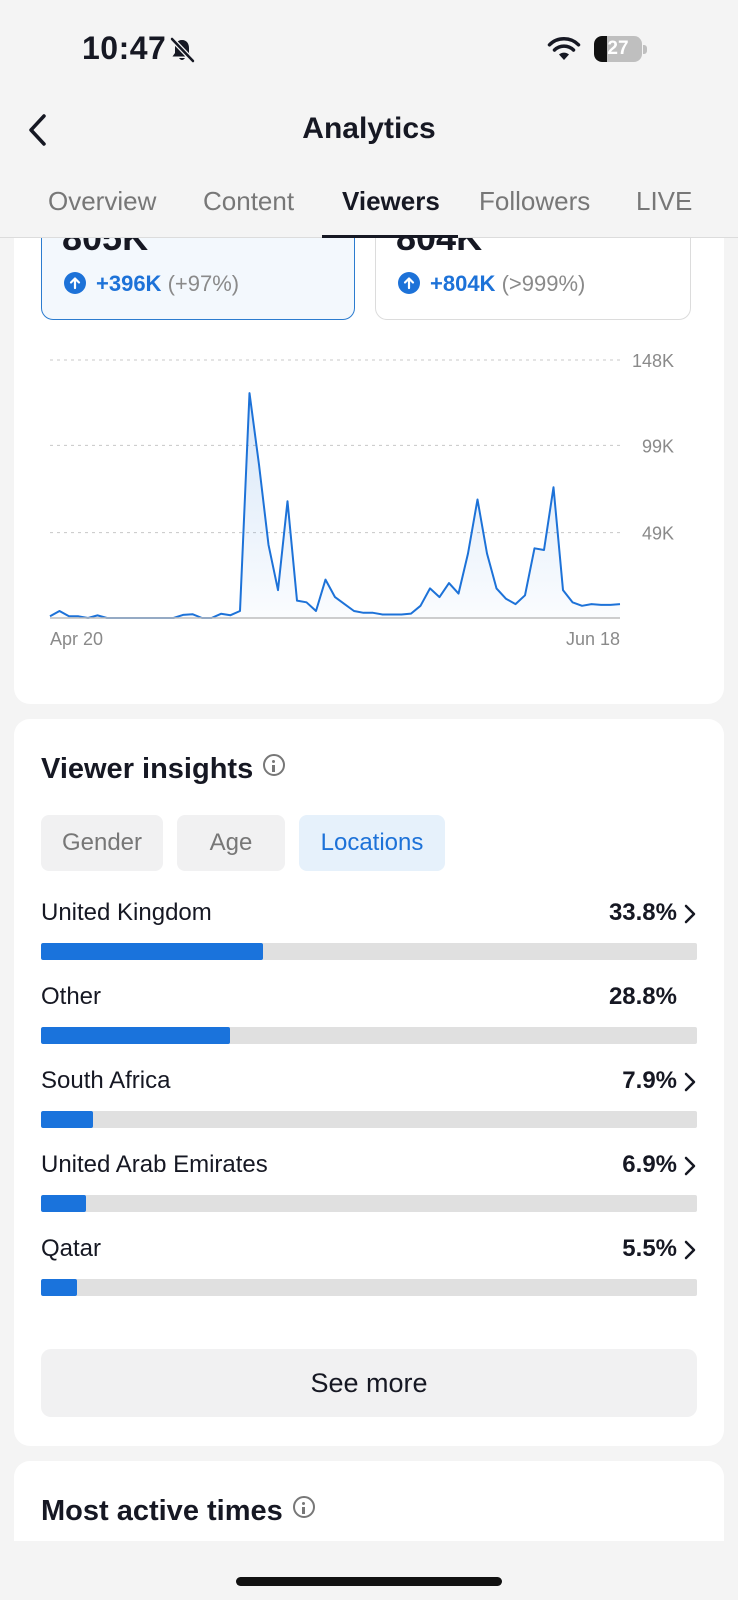  What do you see at coordinates (369, 934) in the screenshot?
I see `location-row: United Kingdom 33.8%` at bounding box center [369, 934].